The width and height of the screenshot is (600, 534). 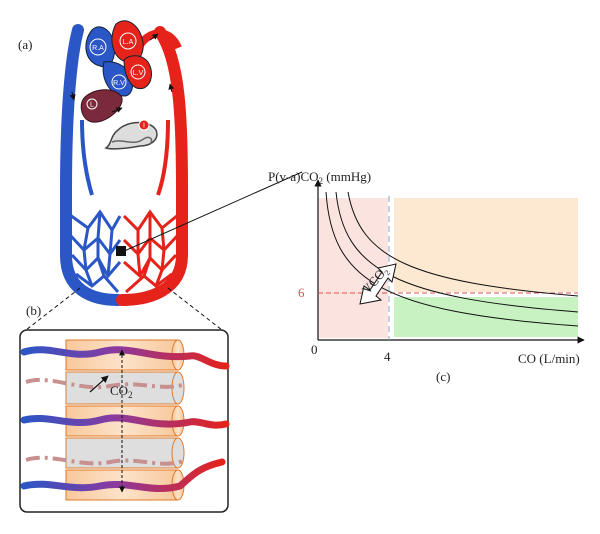 I want to click on liver-label: L, so click(x=92, y=105).